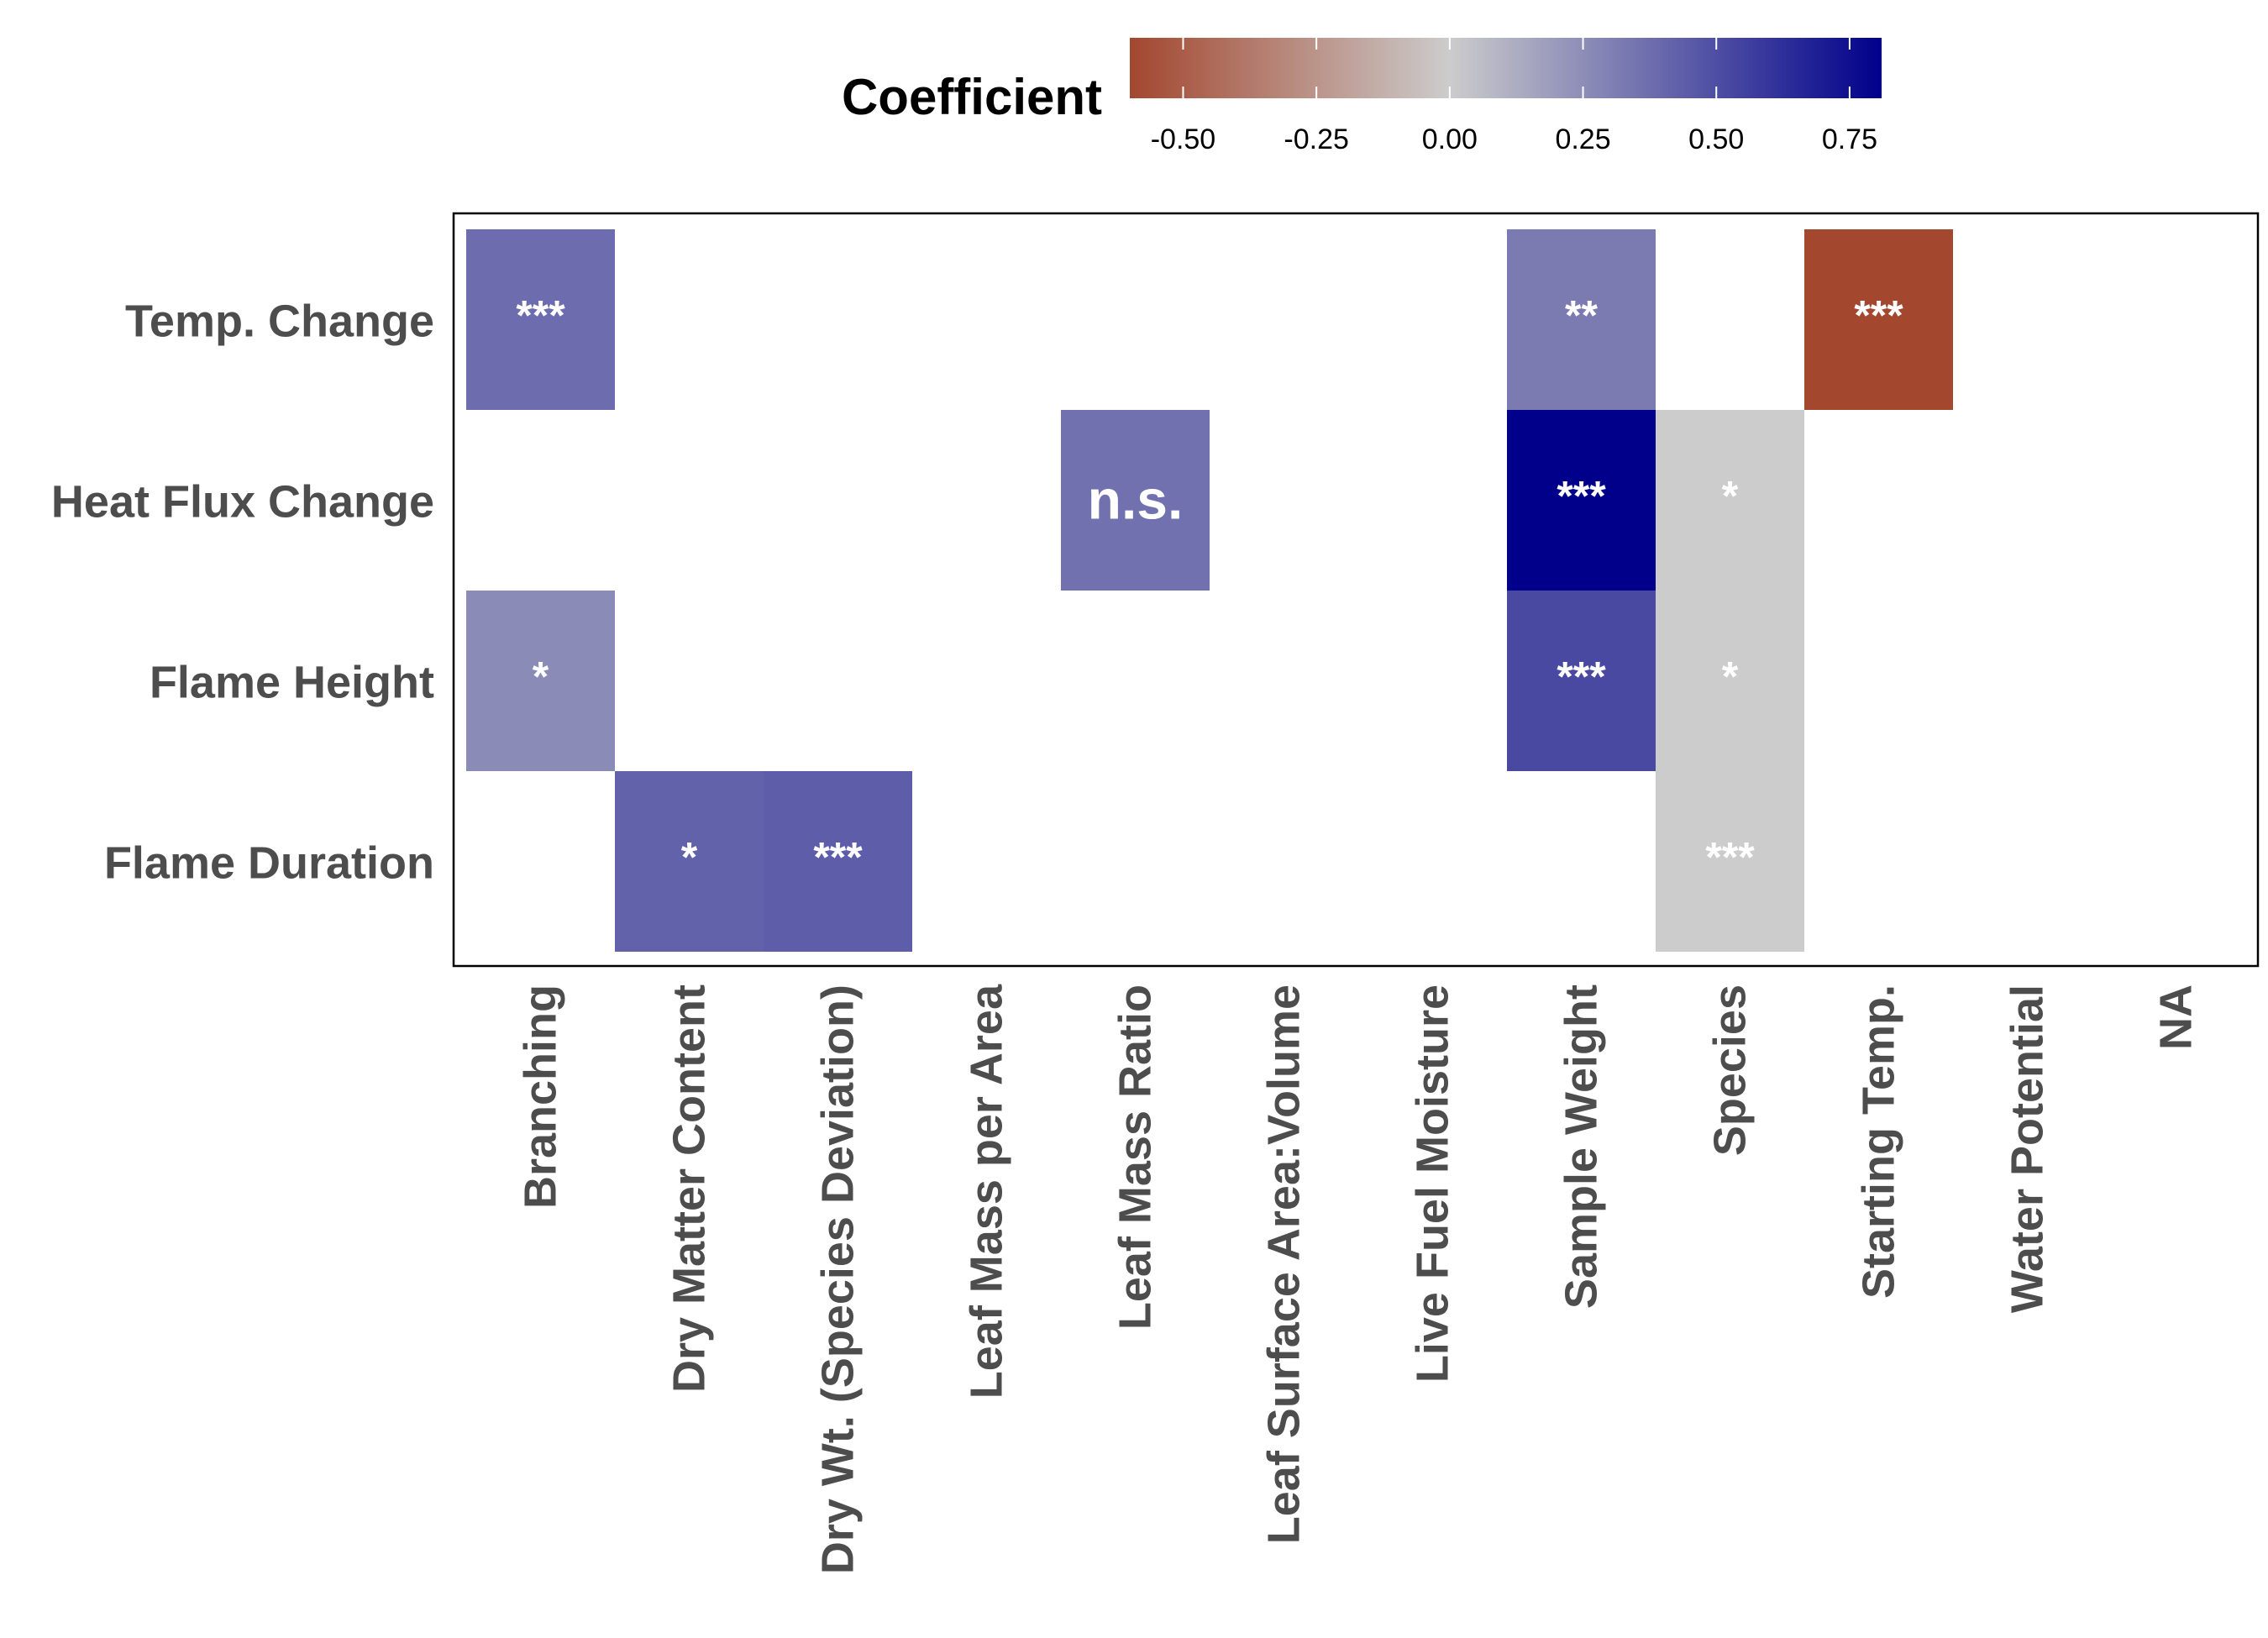  What do you see at coordinates (269, 863) in the screenshot?
I see `row-label-flame-duration: Flame Duration` at bounding box center [269, 863].